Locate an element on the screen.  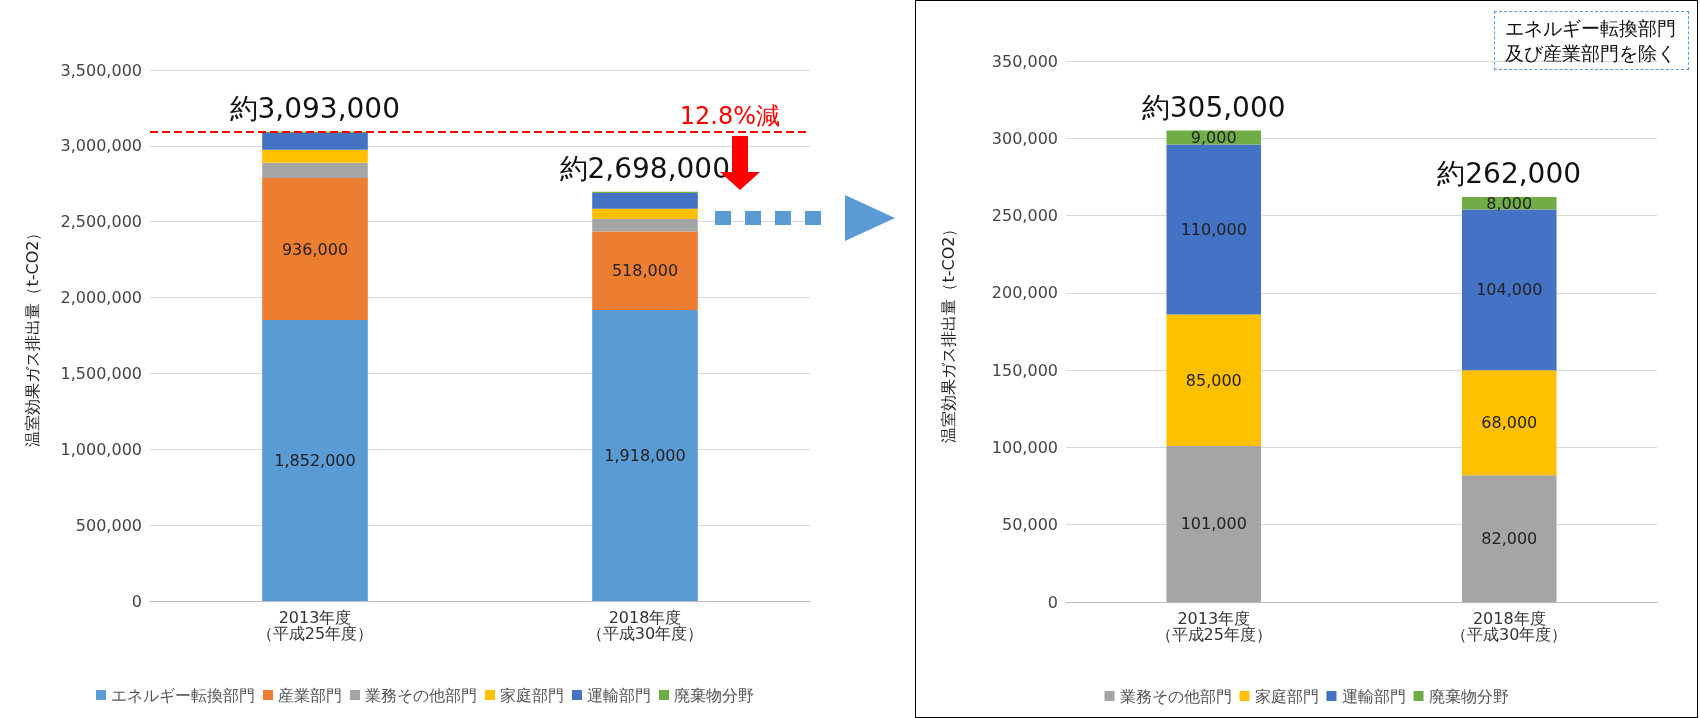
y-tick-label: 3,500,000 is located at coordinates (101, 70).